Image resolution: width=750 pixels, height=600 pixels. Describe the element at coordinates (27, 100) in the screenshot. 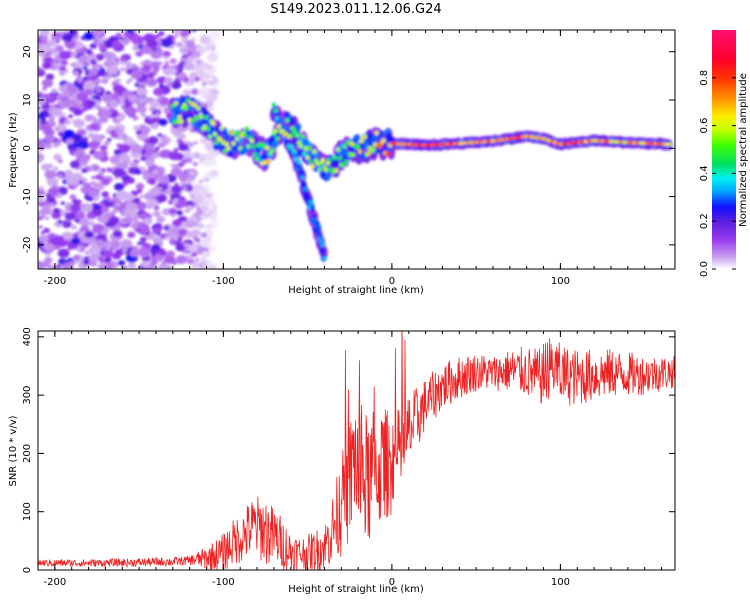

I see `y-tick-label: 10` at that location.